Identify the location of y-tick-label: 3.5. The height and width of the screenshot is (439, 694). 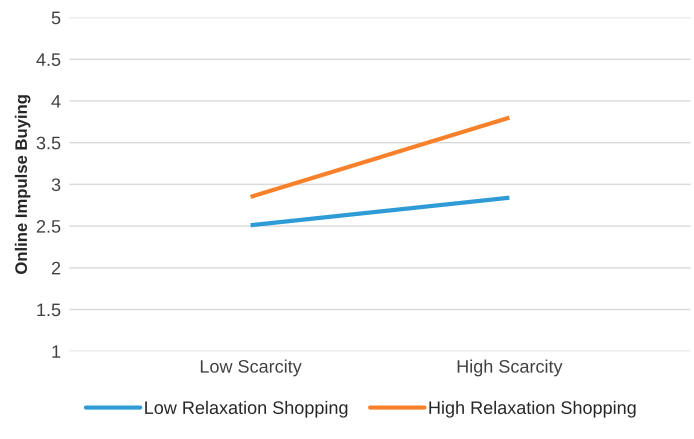
(48, 143).